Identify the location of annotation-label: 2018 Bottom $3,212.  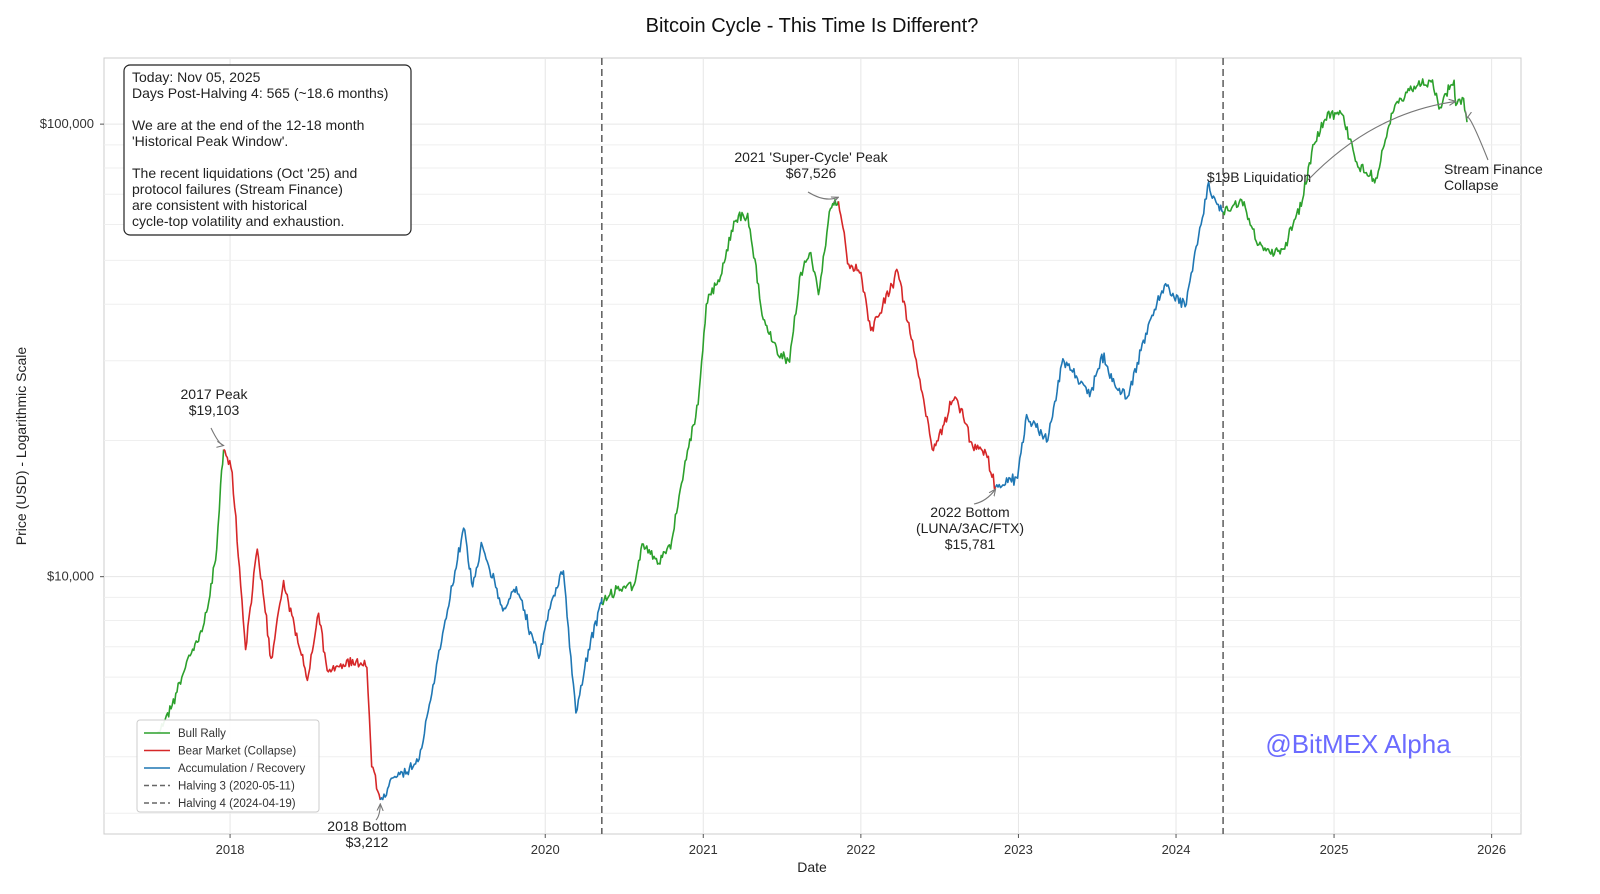
(366, 834).